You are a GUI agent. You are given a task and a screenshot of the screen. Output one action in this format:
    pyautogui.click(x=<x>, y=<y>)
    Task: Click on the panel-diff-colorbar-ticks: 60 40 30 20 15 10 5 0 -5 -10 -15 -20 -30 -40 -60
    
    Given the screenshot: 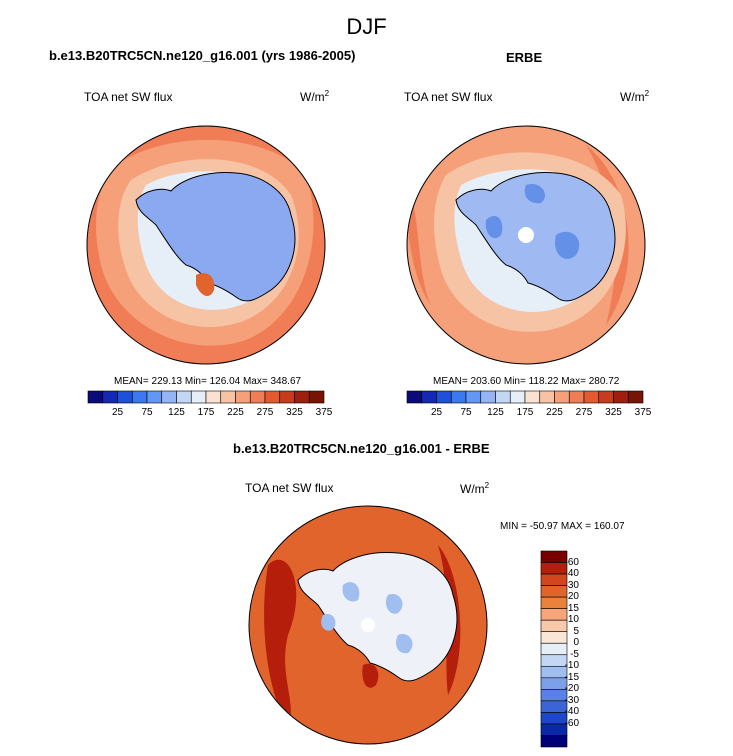 What is the action you would take?
    pyautogui.click(x=560, y=649)
    